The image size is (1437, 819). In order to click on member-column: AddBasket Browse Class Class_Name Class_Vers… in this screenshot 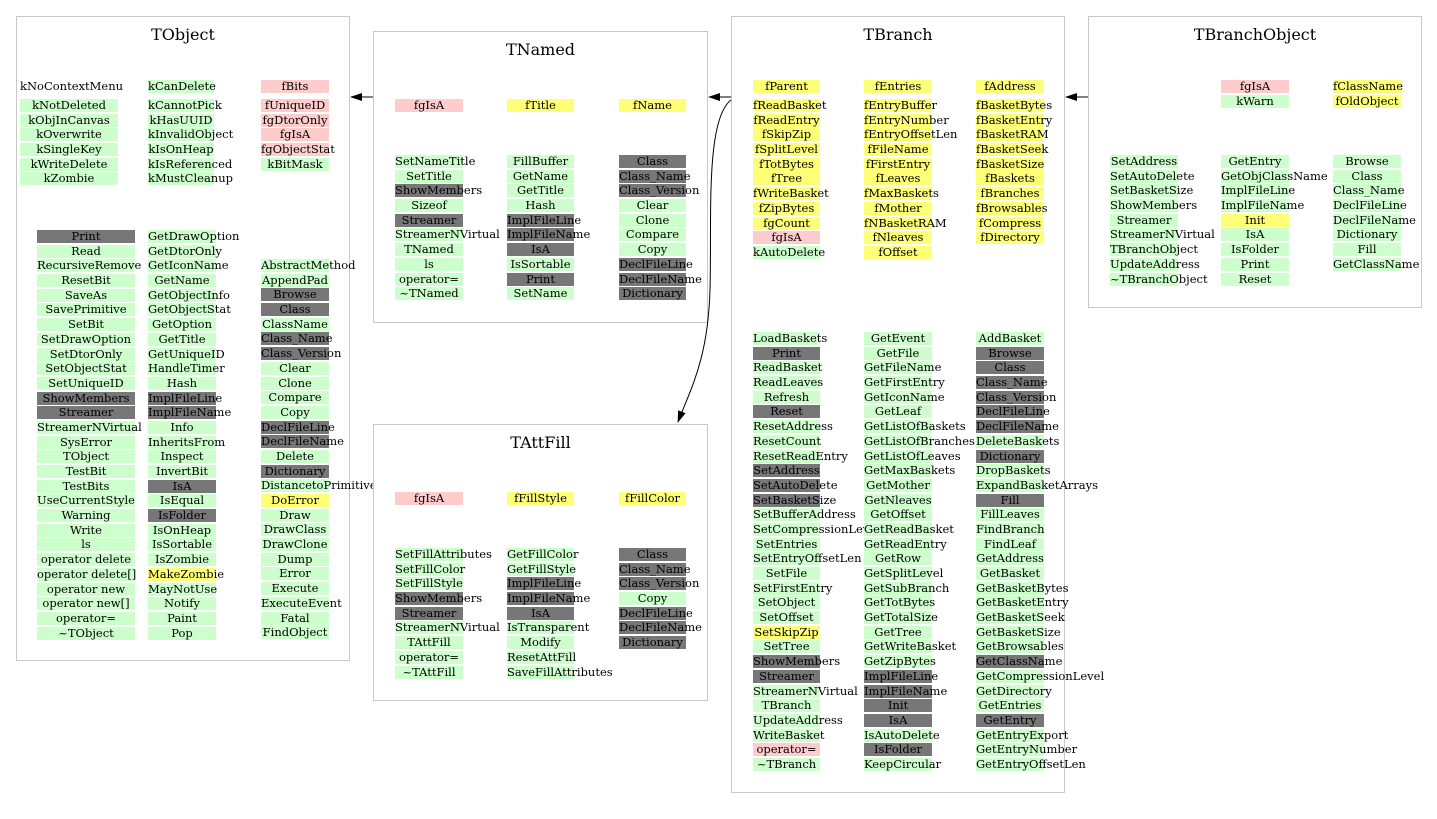, I will do `click(1040, 552)`.